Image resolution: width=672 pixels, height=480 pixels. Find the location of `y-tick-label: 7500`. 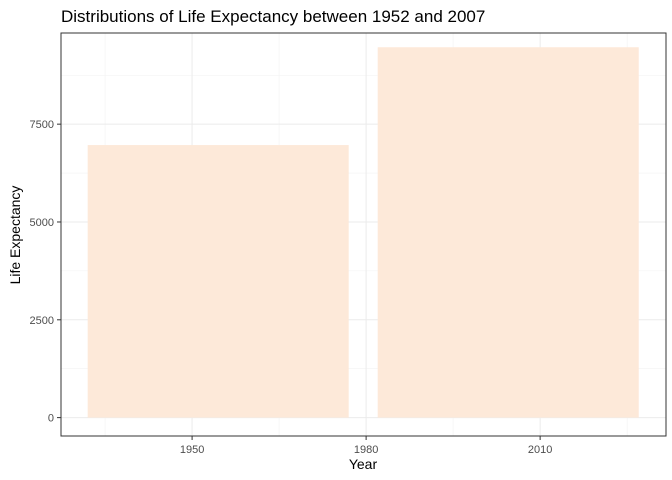

y-tick-label: 7500 is located at coordinates (42, 125).